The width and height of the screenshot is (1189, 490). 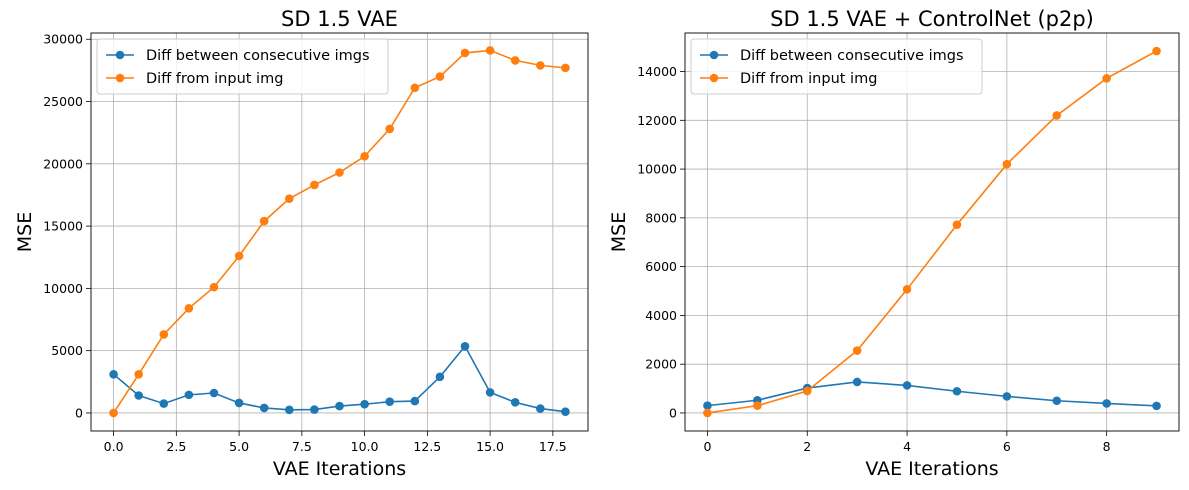 I want to click on y-tick-label: 12000, so click(x=657, y=120).